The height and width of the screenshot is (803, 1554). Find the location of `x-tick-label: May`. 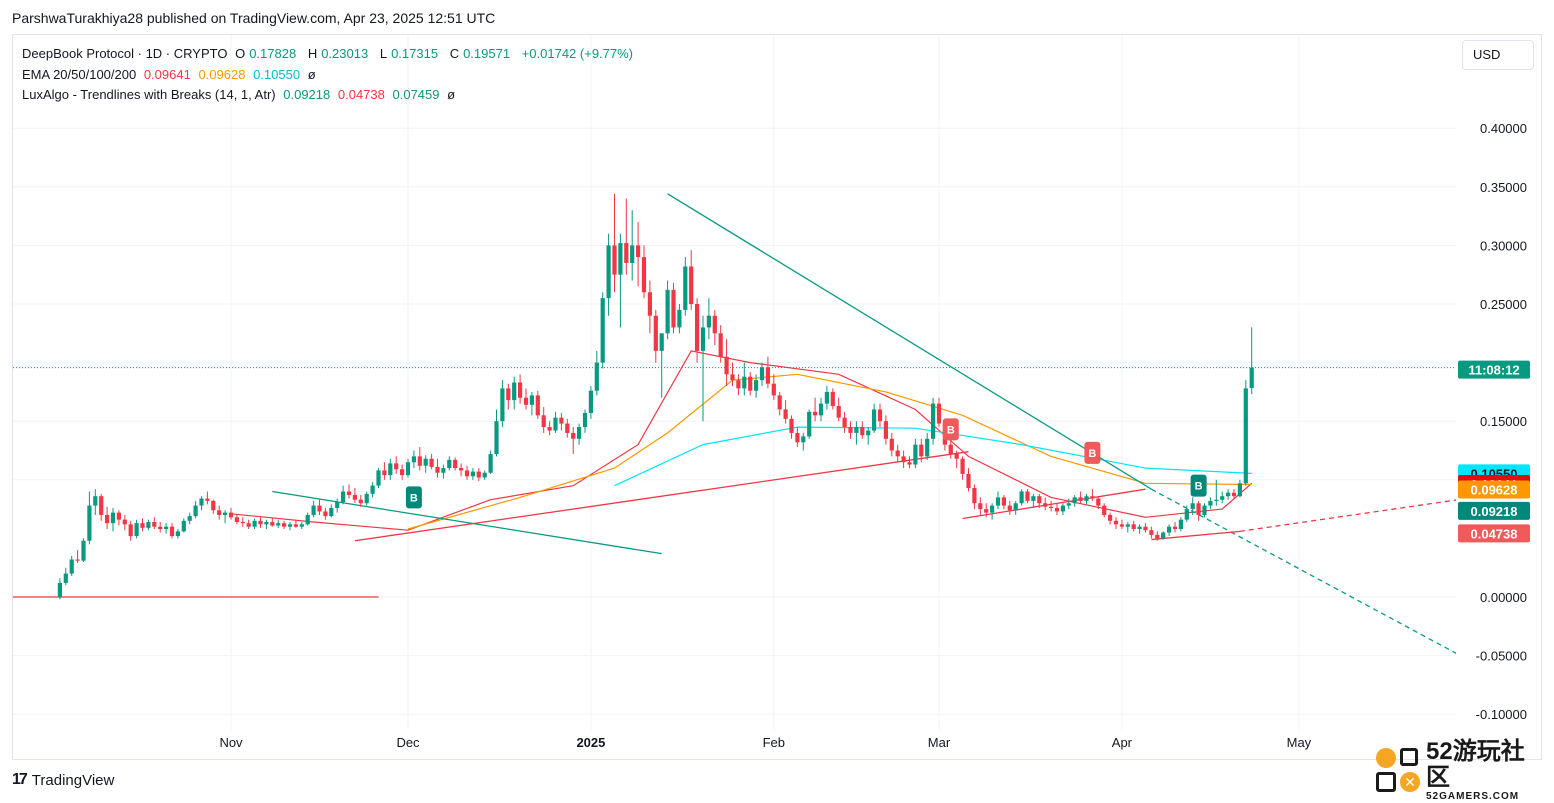

x-tick-label: May is located at coordinates (1299, 742).